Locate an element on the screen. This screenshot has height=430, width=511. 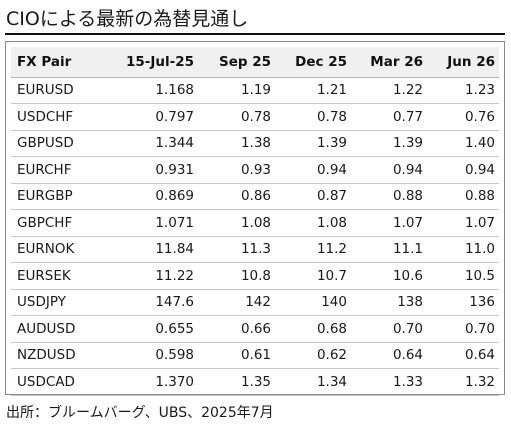
rate-cell: 1.23 is located at coordinates (463, 90).